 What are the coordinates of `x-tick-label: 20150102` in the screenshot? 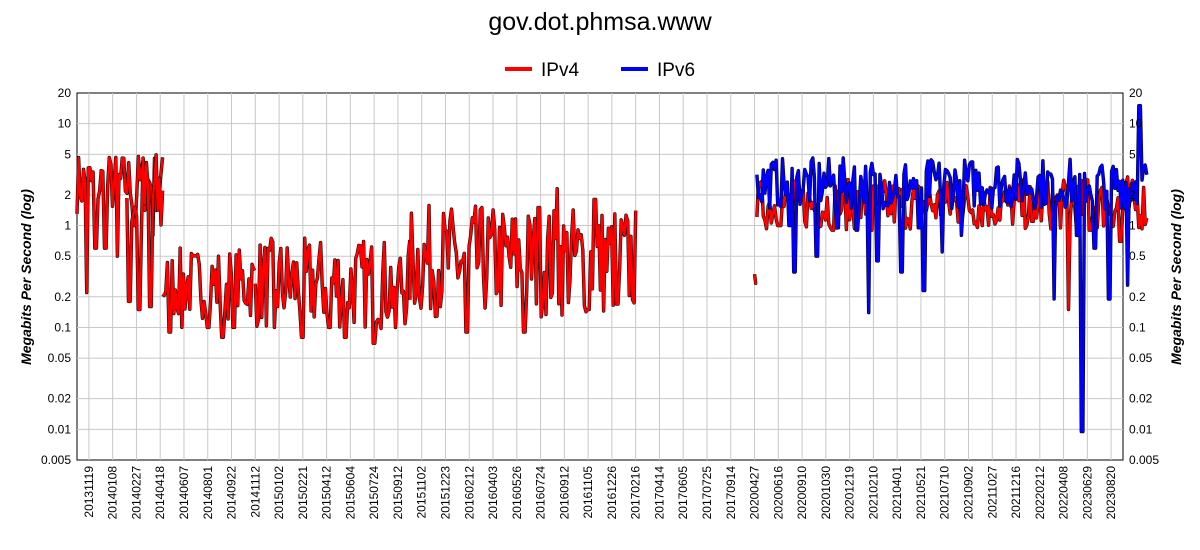 It's located at (279, 493).